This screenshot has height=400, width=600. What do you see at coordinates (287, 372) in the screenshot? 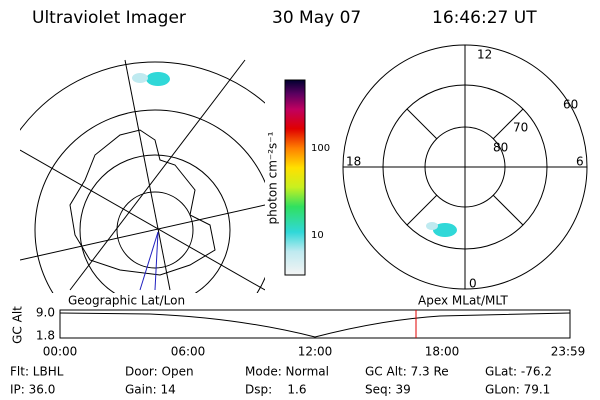
I see `status-field: Mode: Normal` at bounding box center [287, 372].